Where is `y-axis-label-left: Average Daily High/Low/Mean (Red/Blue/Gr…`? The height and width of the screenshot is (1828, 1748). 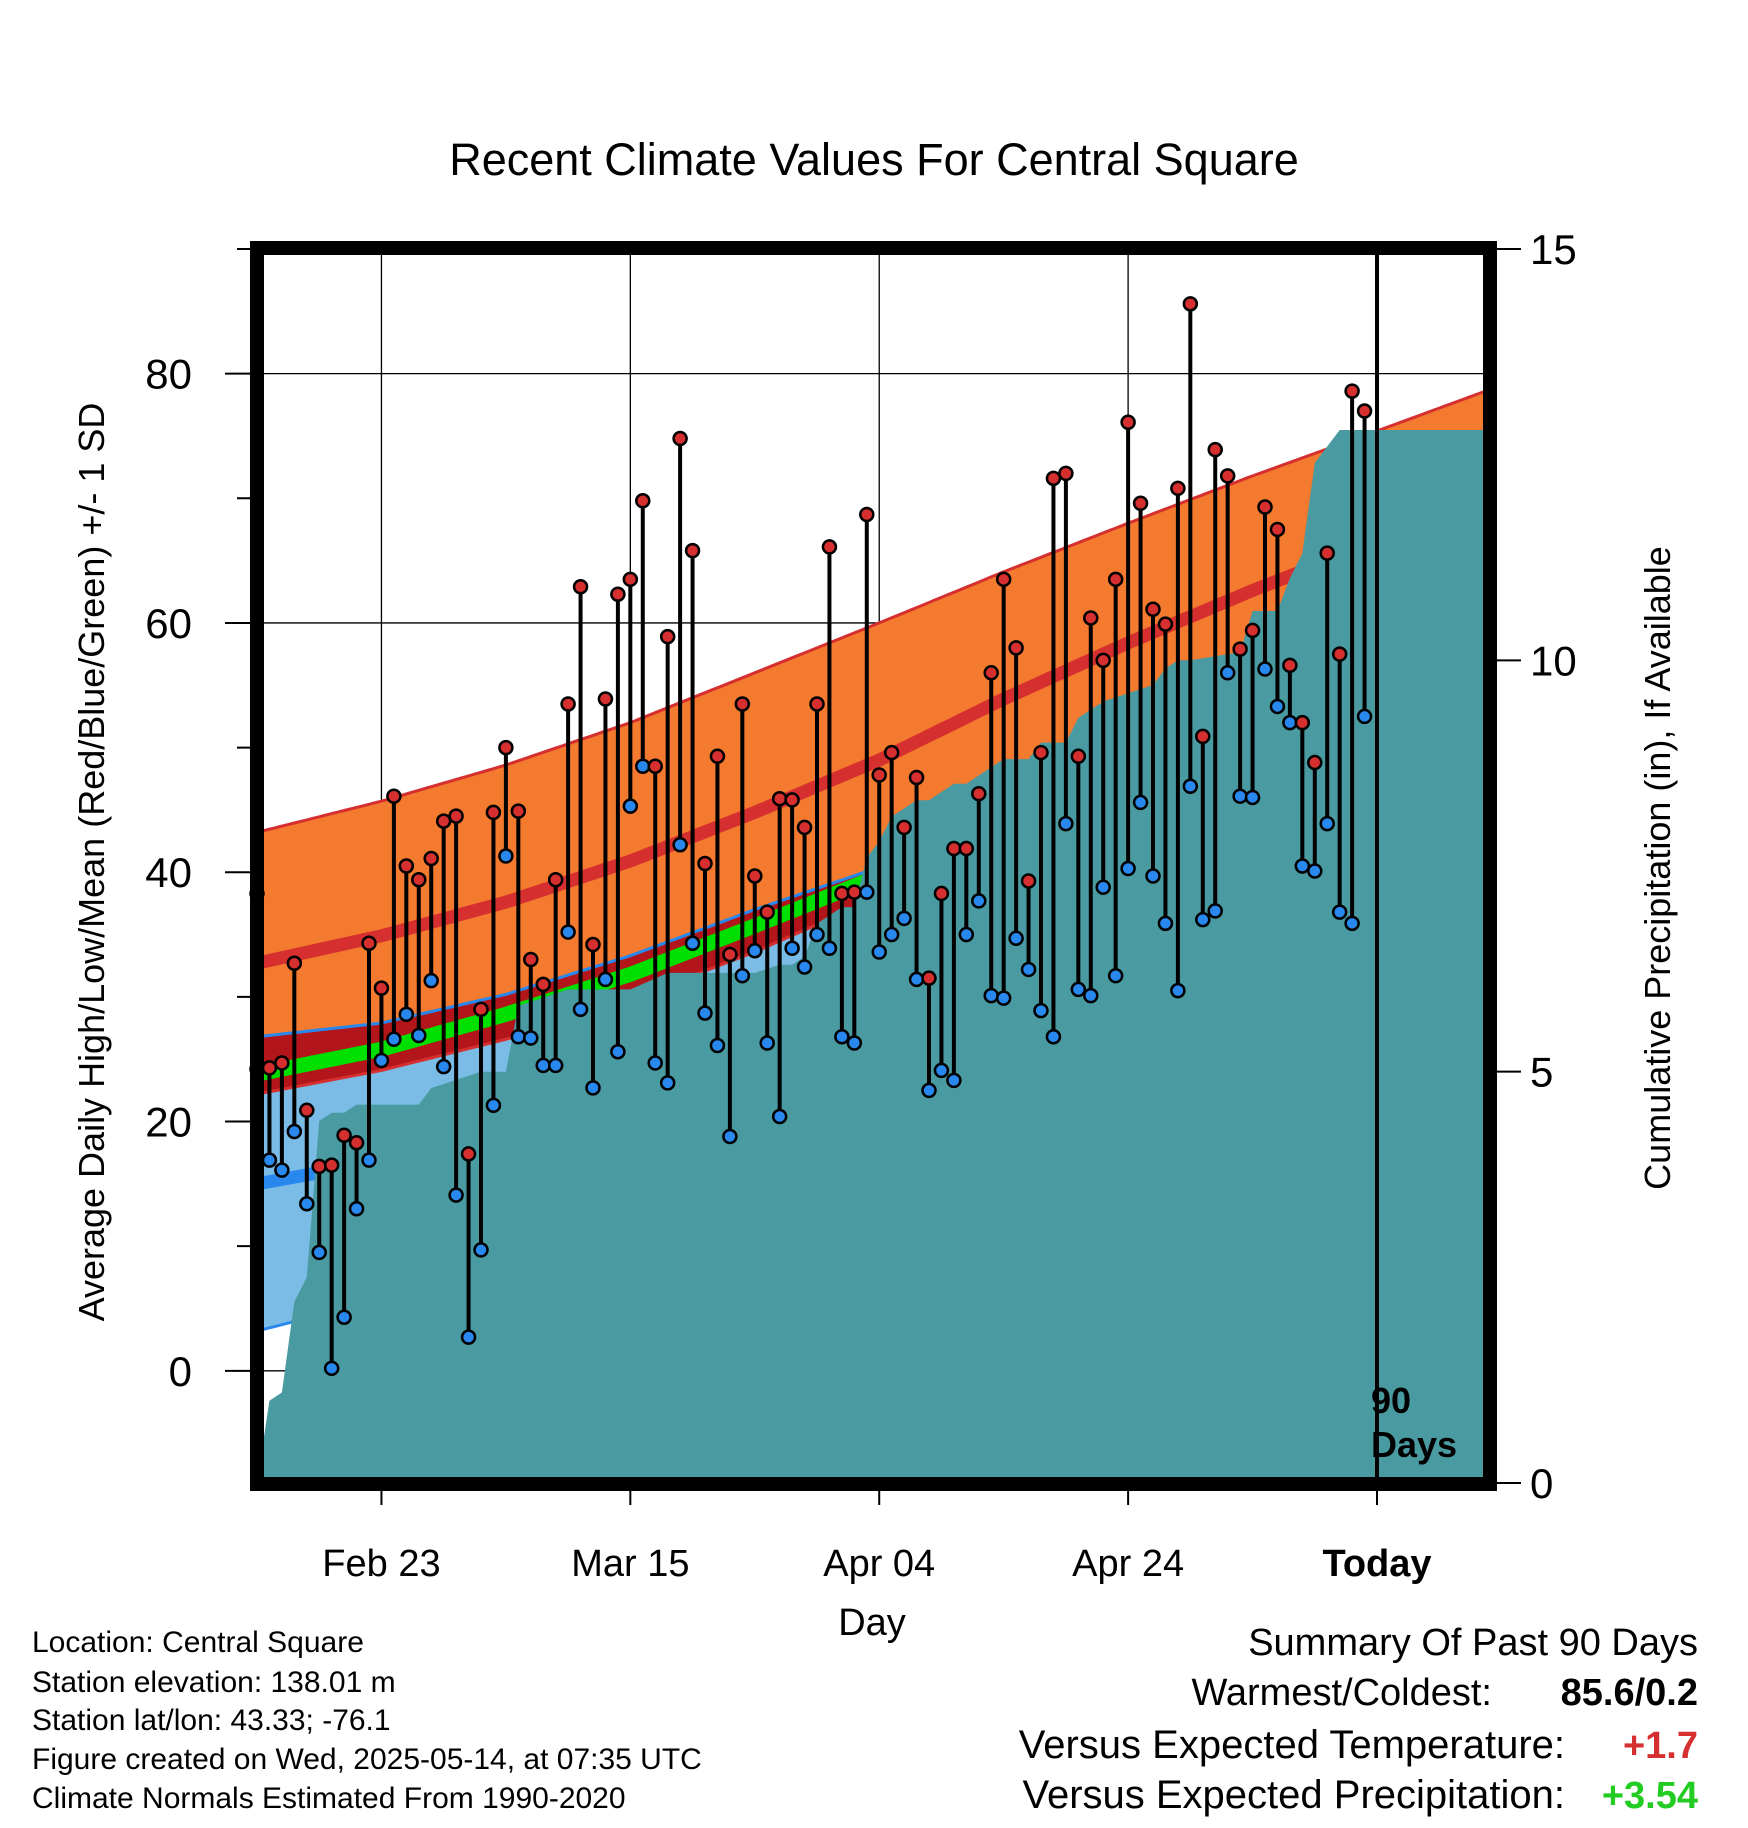
y-axis-label-left: Average Daily High/Low/Mean (Red/Blue/Gr… is located at coordinates (91, 862).